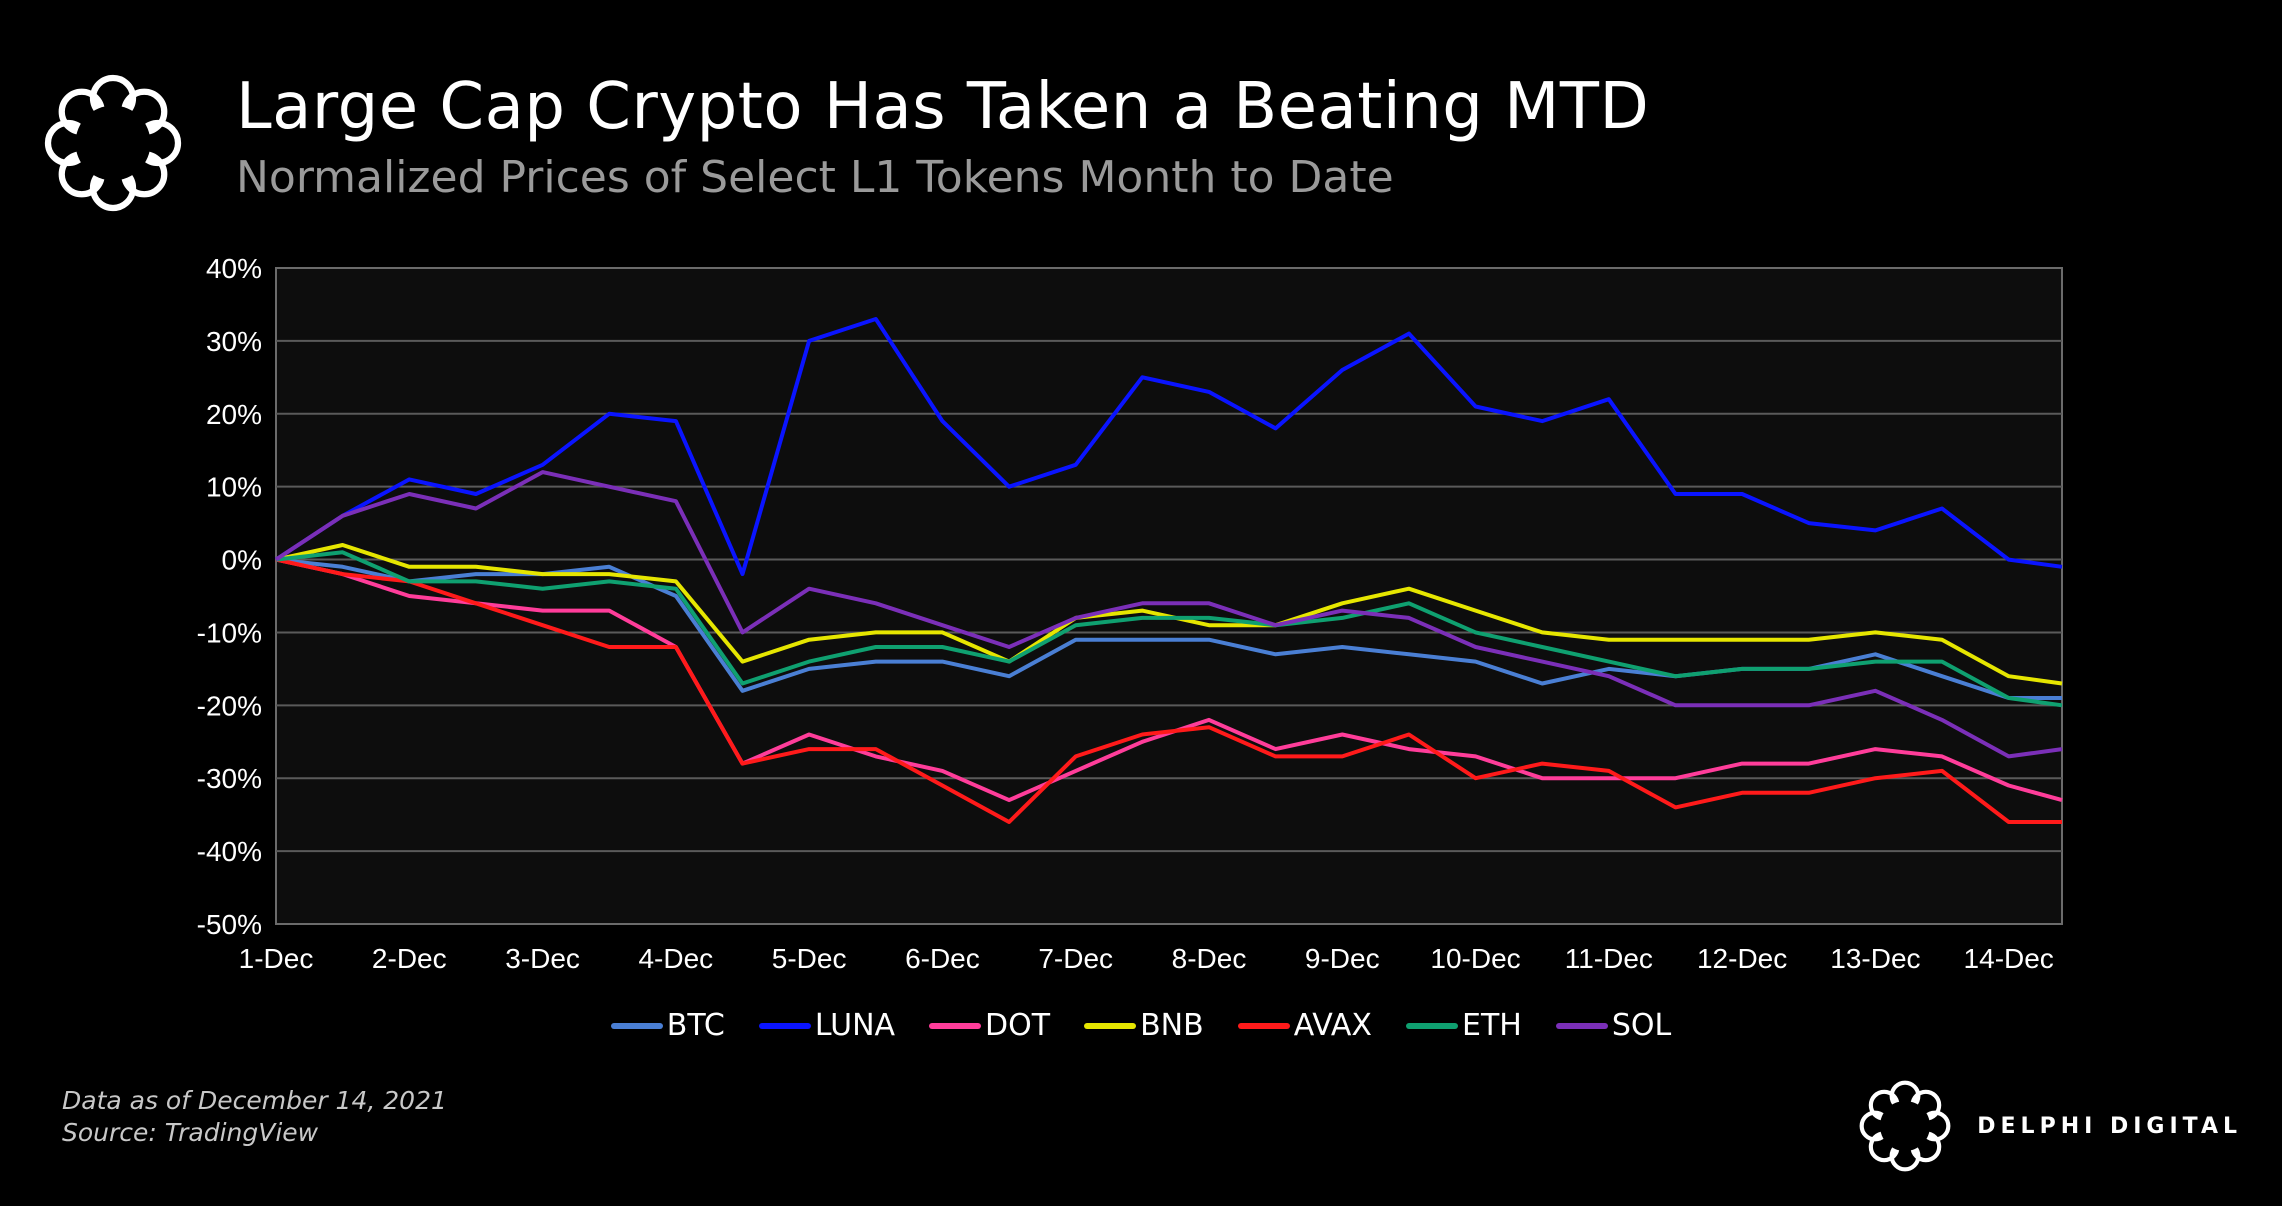 The height and width of the screenshot is (1206, 2282). I want to click on y-tick-label: -20%, so click(229, 705).